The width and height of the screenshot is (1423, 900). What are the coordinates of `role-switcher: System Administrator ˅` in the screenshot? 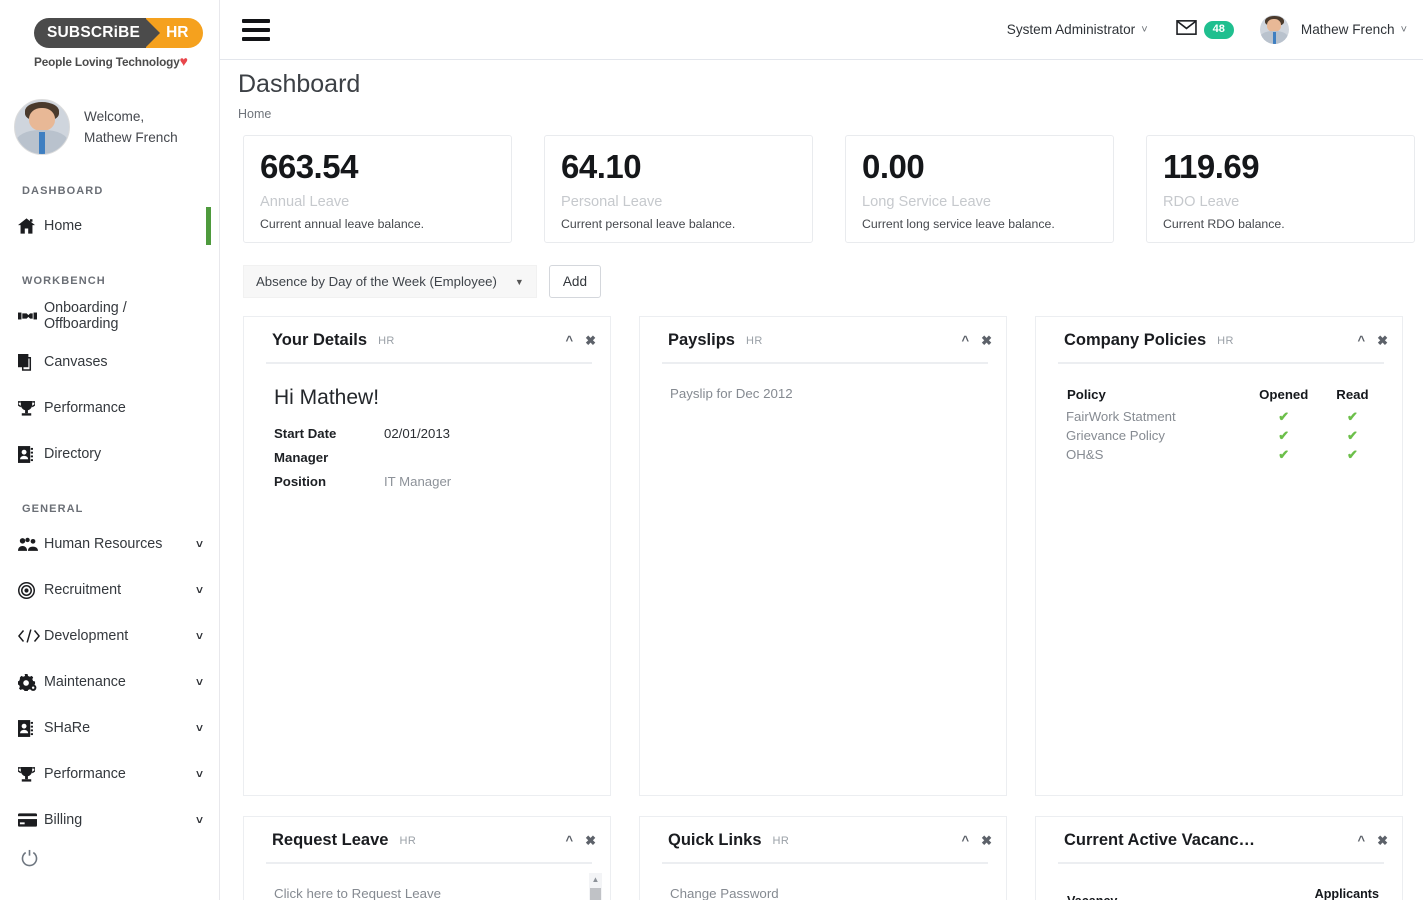 It's located at (1077, 29).